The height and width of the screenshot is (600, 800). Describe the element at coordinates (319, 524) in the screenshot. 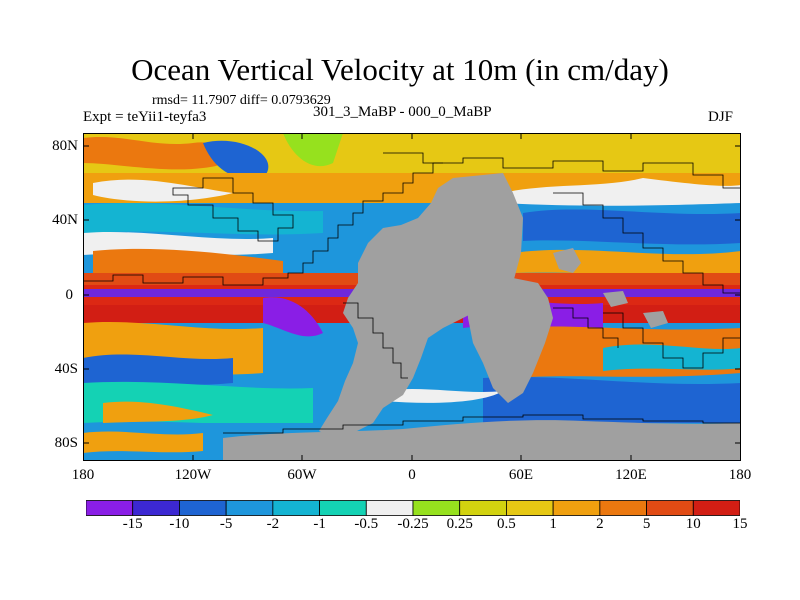

I see `colorbar-label: -1` at that location.